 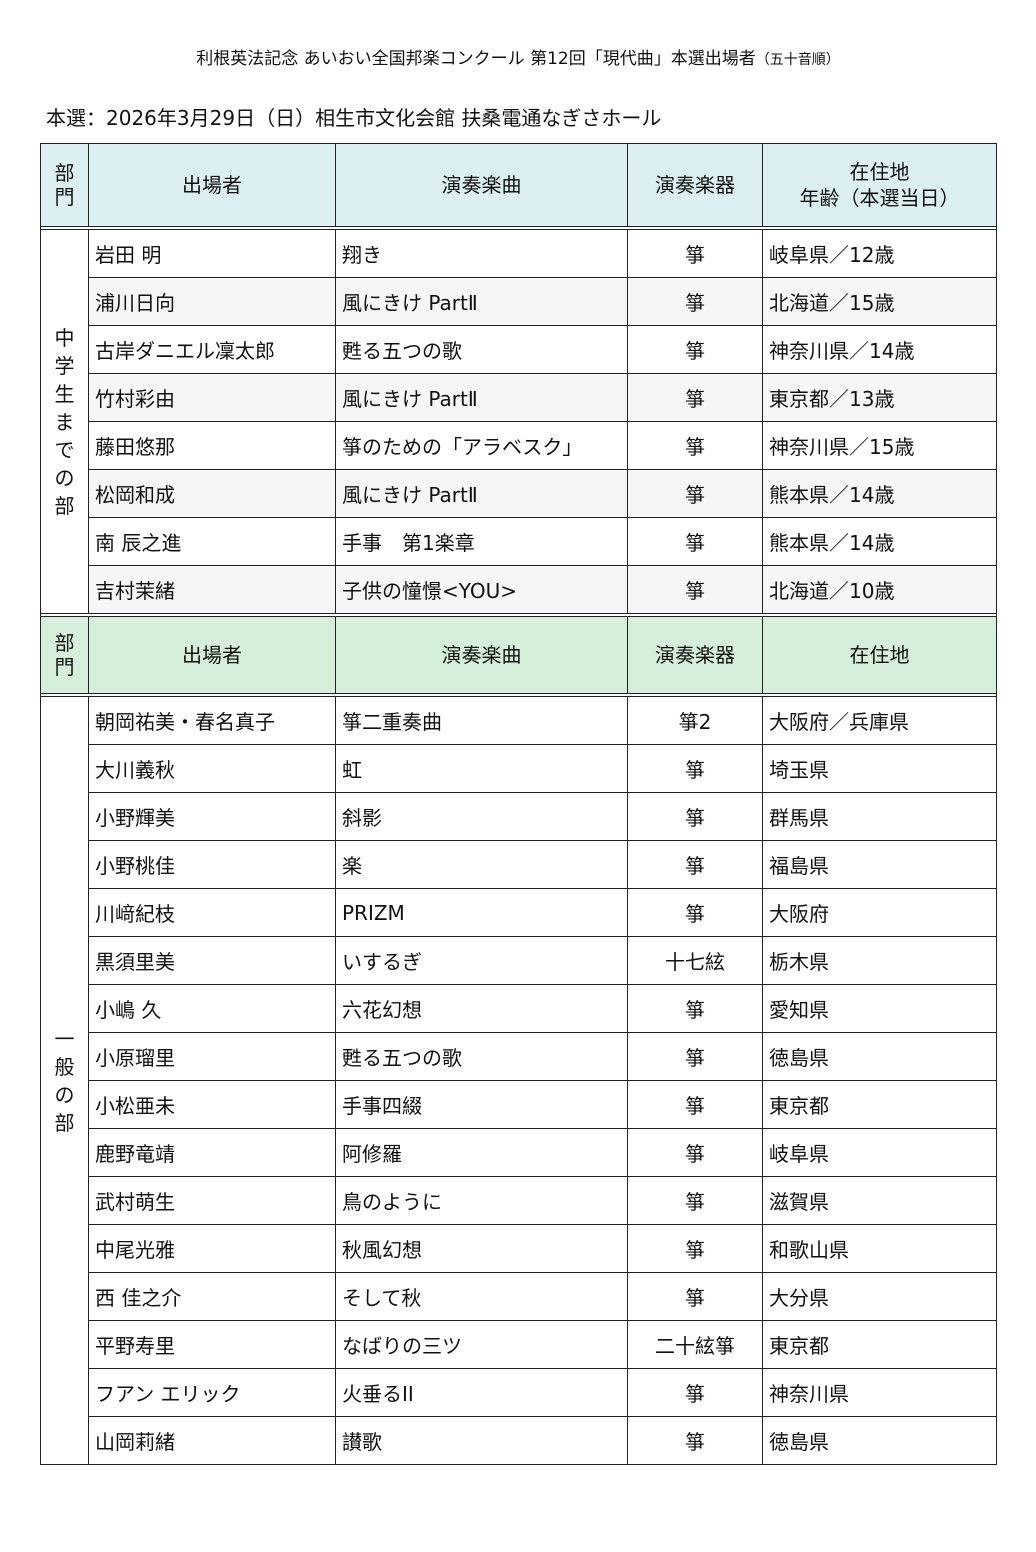 I want to click on section-label: 一般の部, so click(x=64, y=1080).